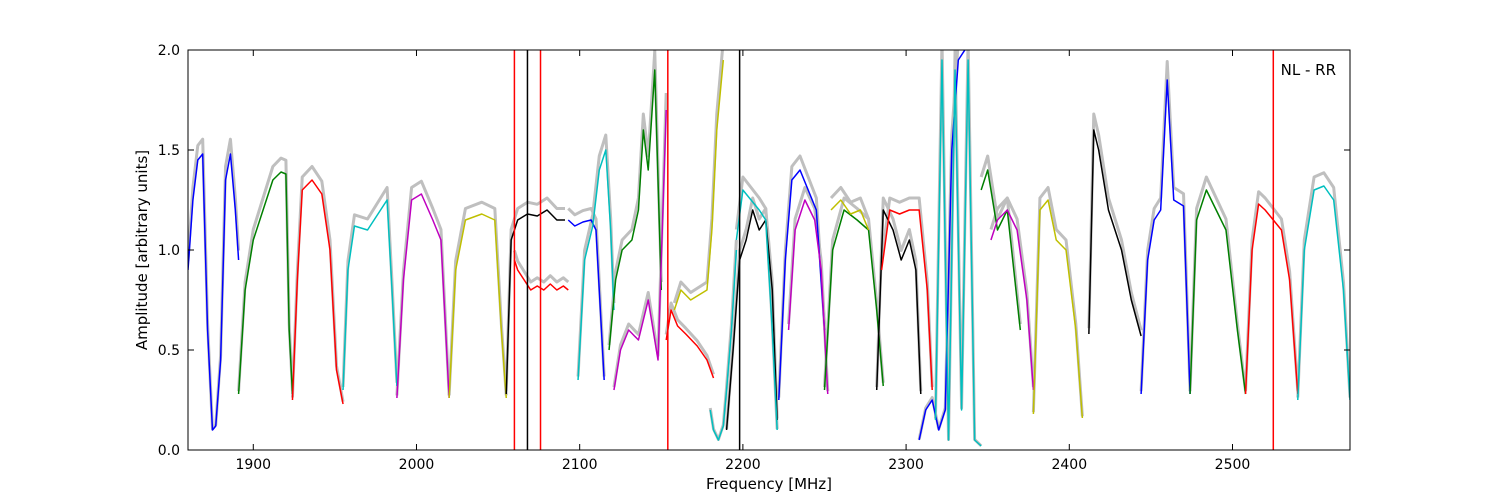  Describe the element at coordinates (253, 465) in the screenshot. I see `x-tick-label: 1900` at that location.